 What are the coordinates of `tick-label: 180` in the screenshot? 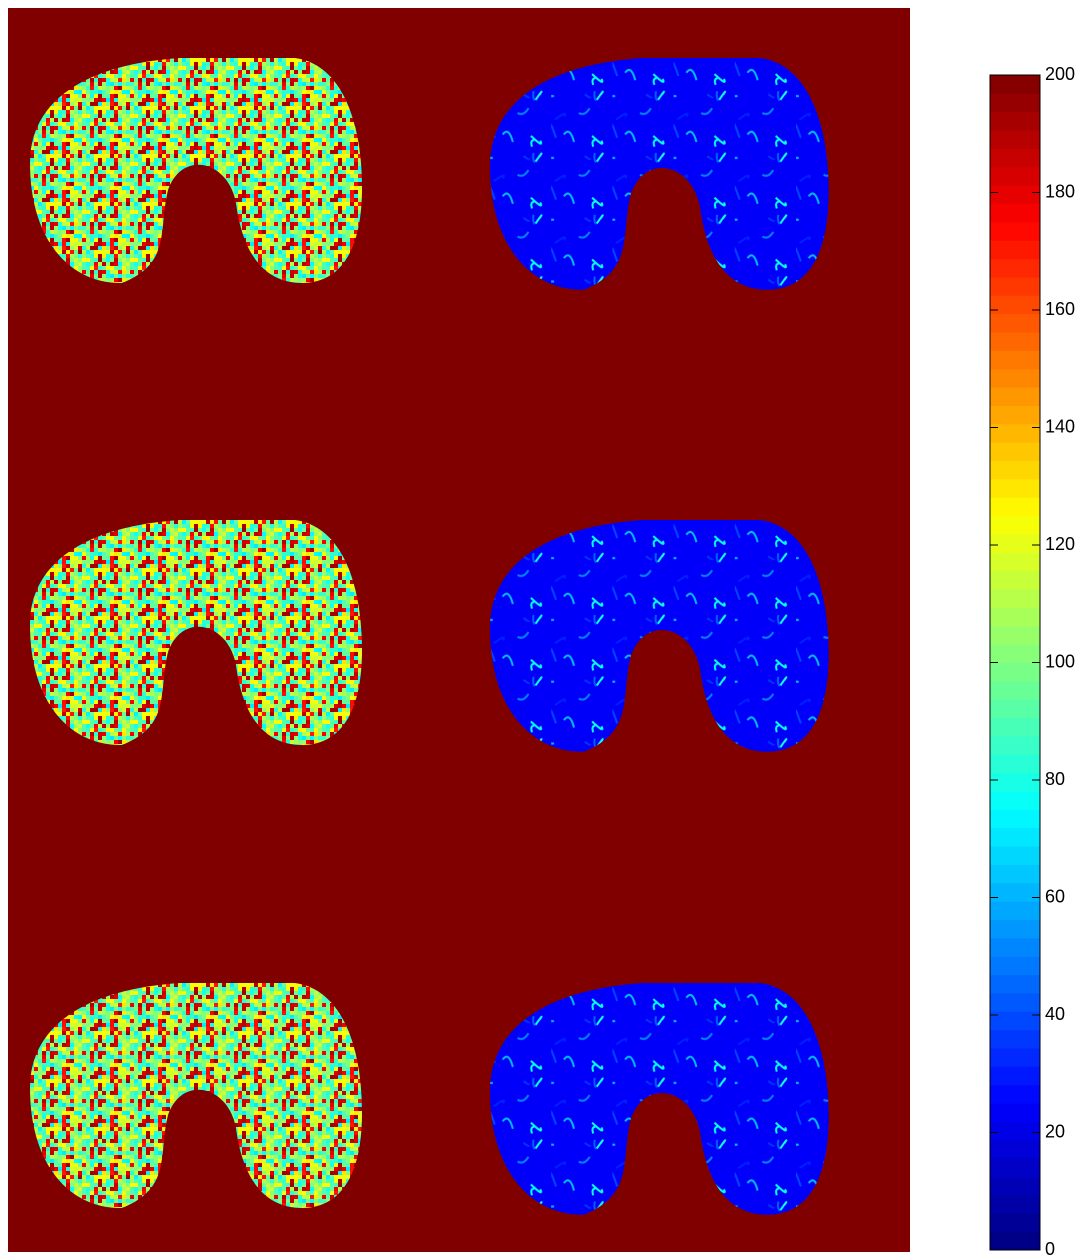 It's located at (1060, 191).